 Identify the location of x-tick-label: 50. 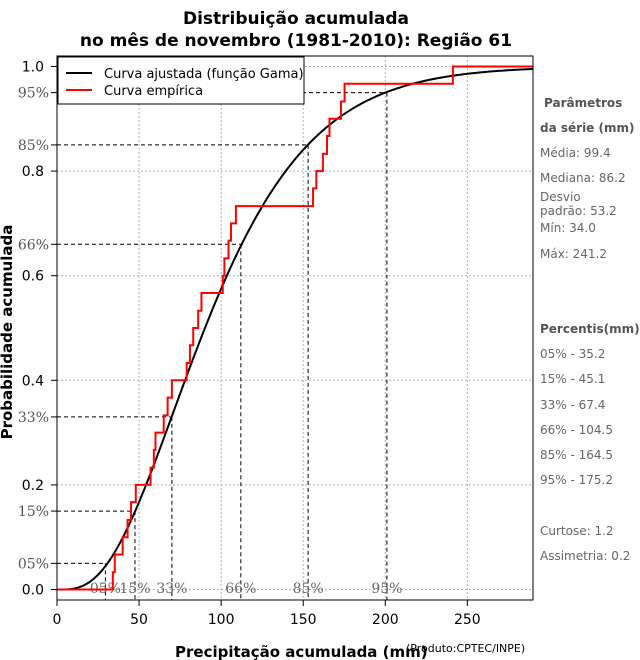
(139, 620).